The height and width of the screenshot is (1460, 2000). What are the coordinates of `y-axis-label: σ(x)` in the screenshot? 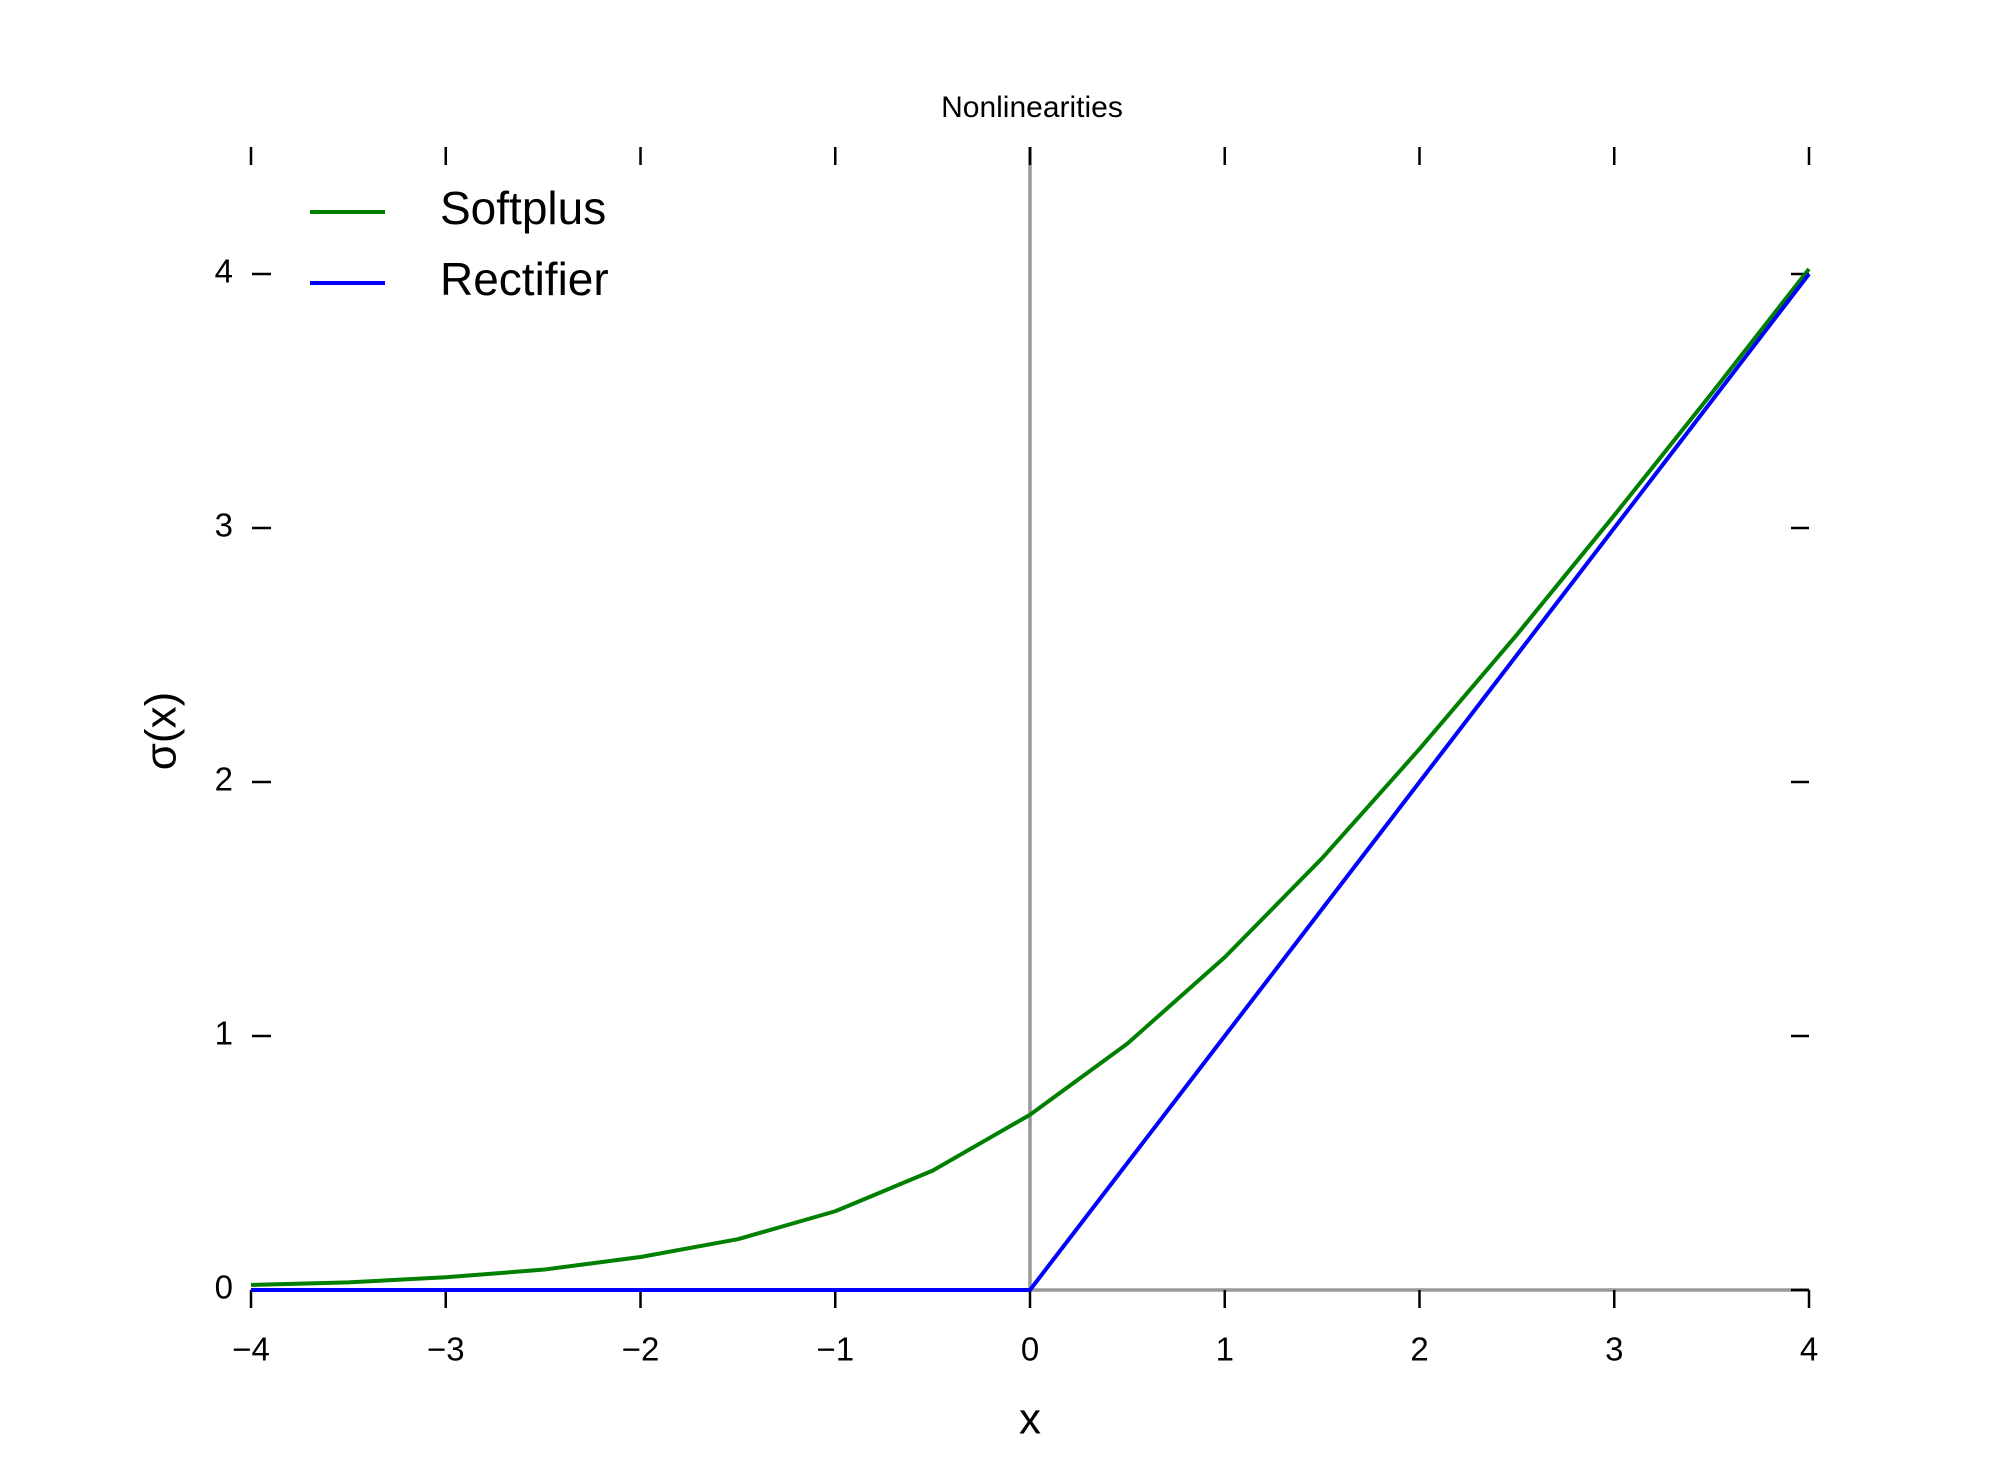 It's located at (161, 731).